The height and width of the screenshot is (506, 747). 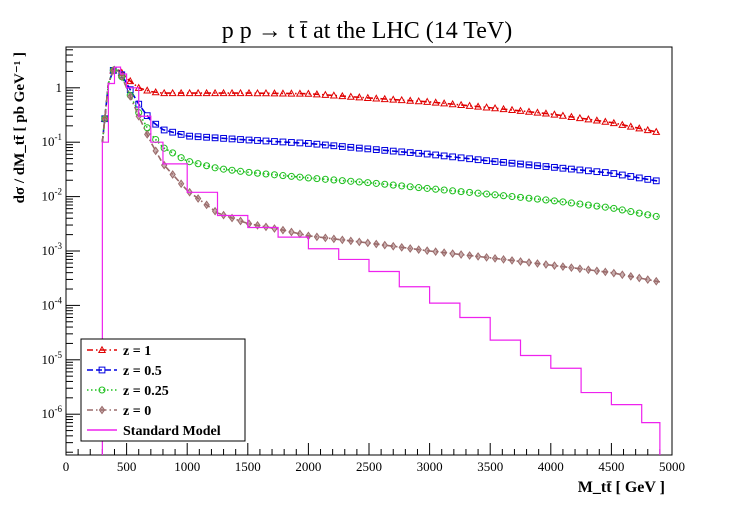 I want to click on series-group, so click(x=380, y=104).